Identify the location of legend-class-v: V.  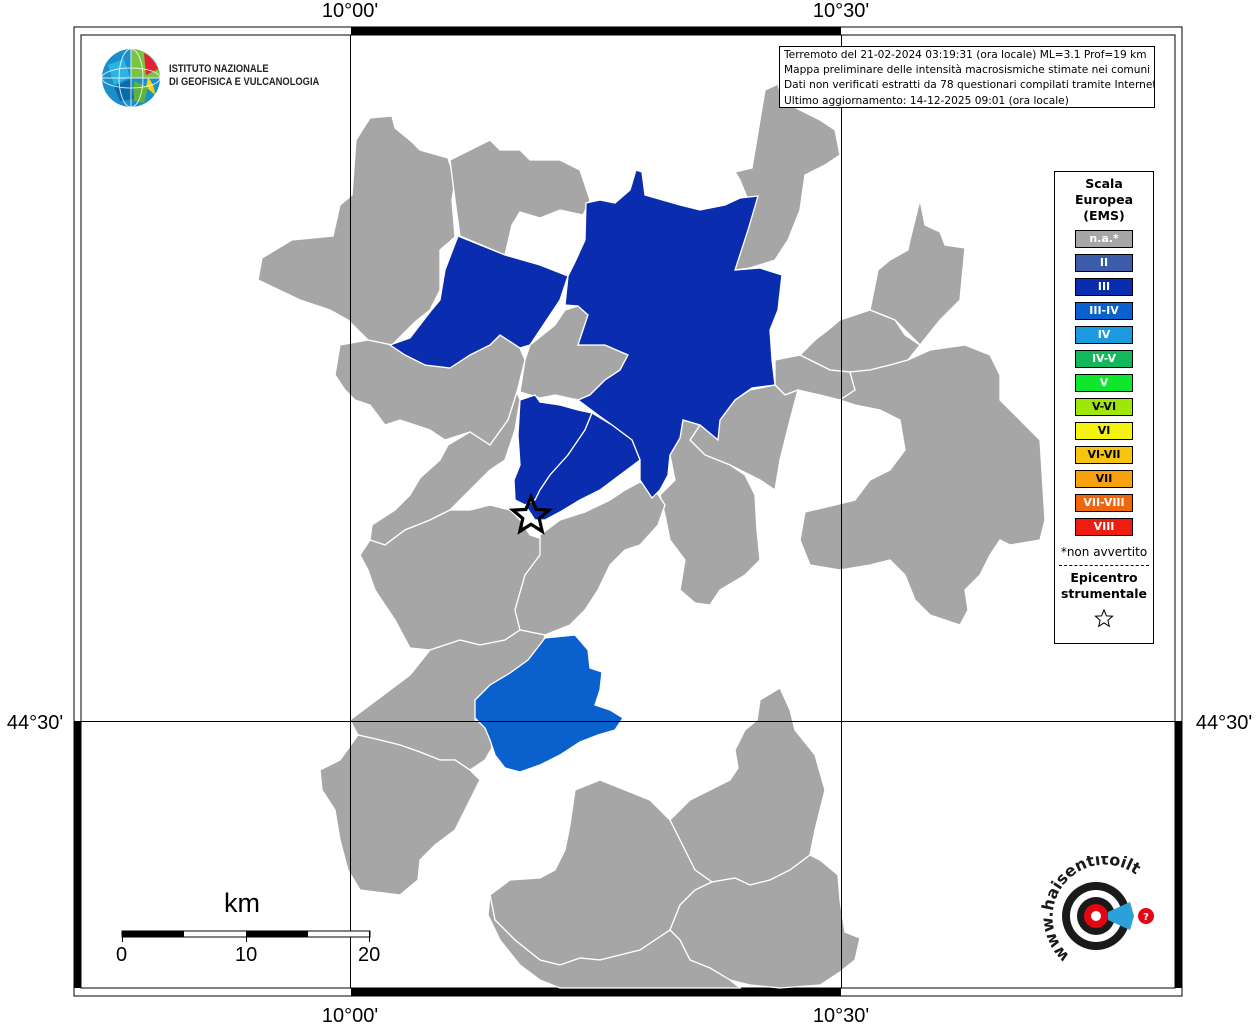
(1104, 383).